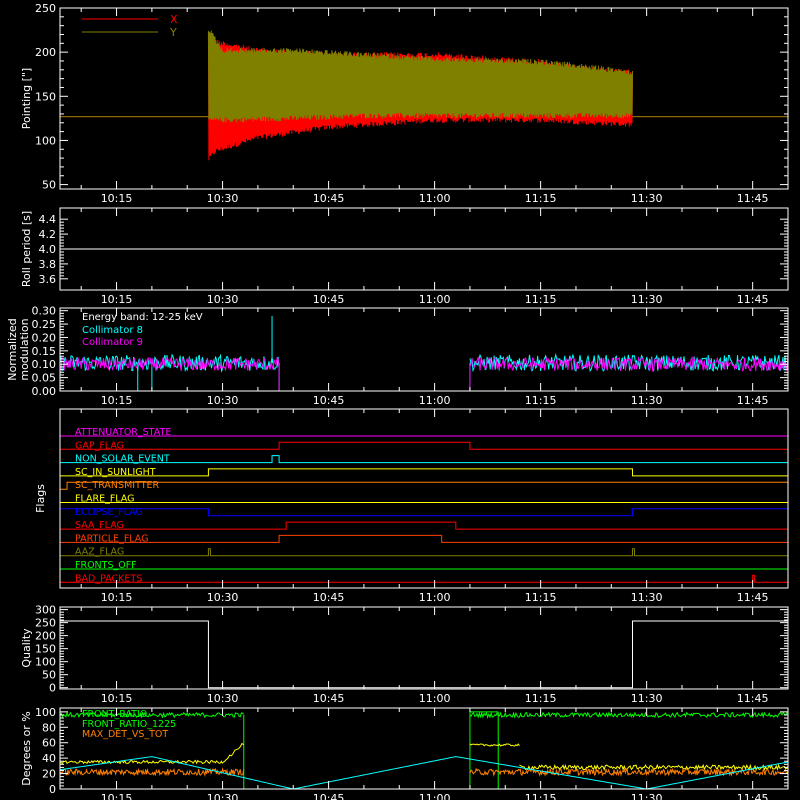 This screenshot has width=800, height=800. Describe the element at coordinates (115, 472) in the screenshot. I see `flag-label-sc-in-sunlight: SC_IN_SUNLIGHT` at that location.